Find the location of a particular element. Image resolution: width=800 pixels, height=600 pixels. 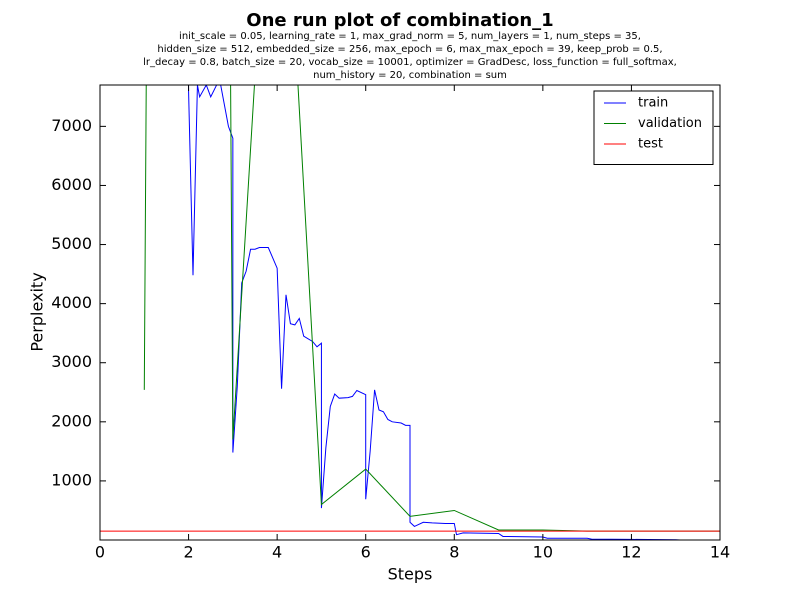

subtitle-line: num_history = 20, combination = sum is located at coordinates (410, 75).